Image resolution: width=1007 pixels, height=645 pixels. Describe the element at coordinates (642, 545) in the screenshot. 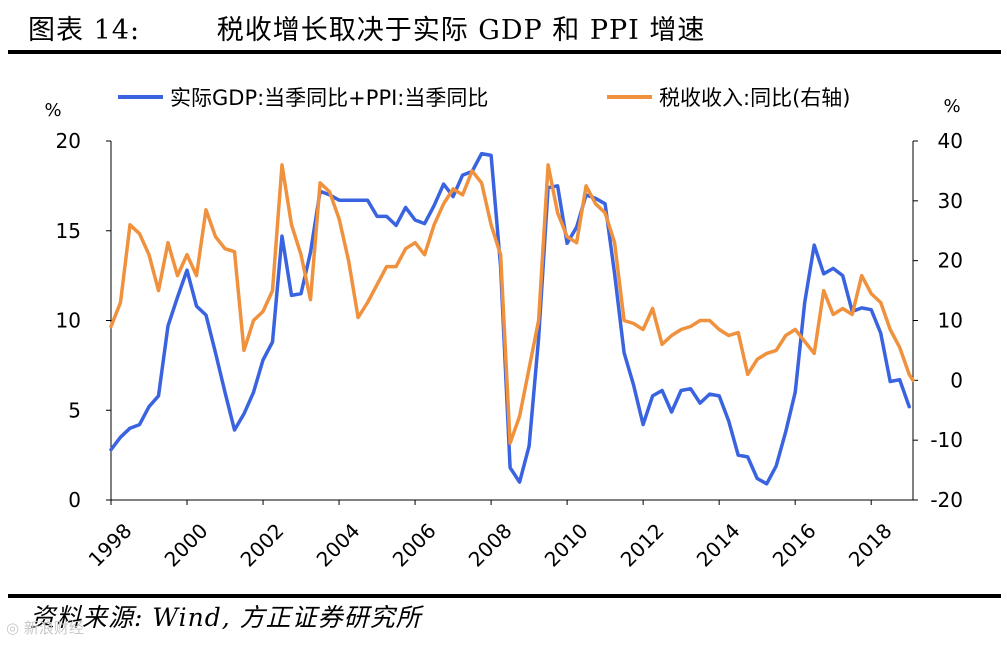

I see `x-tick-label: 2012` at that location.